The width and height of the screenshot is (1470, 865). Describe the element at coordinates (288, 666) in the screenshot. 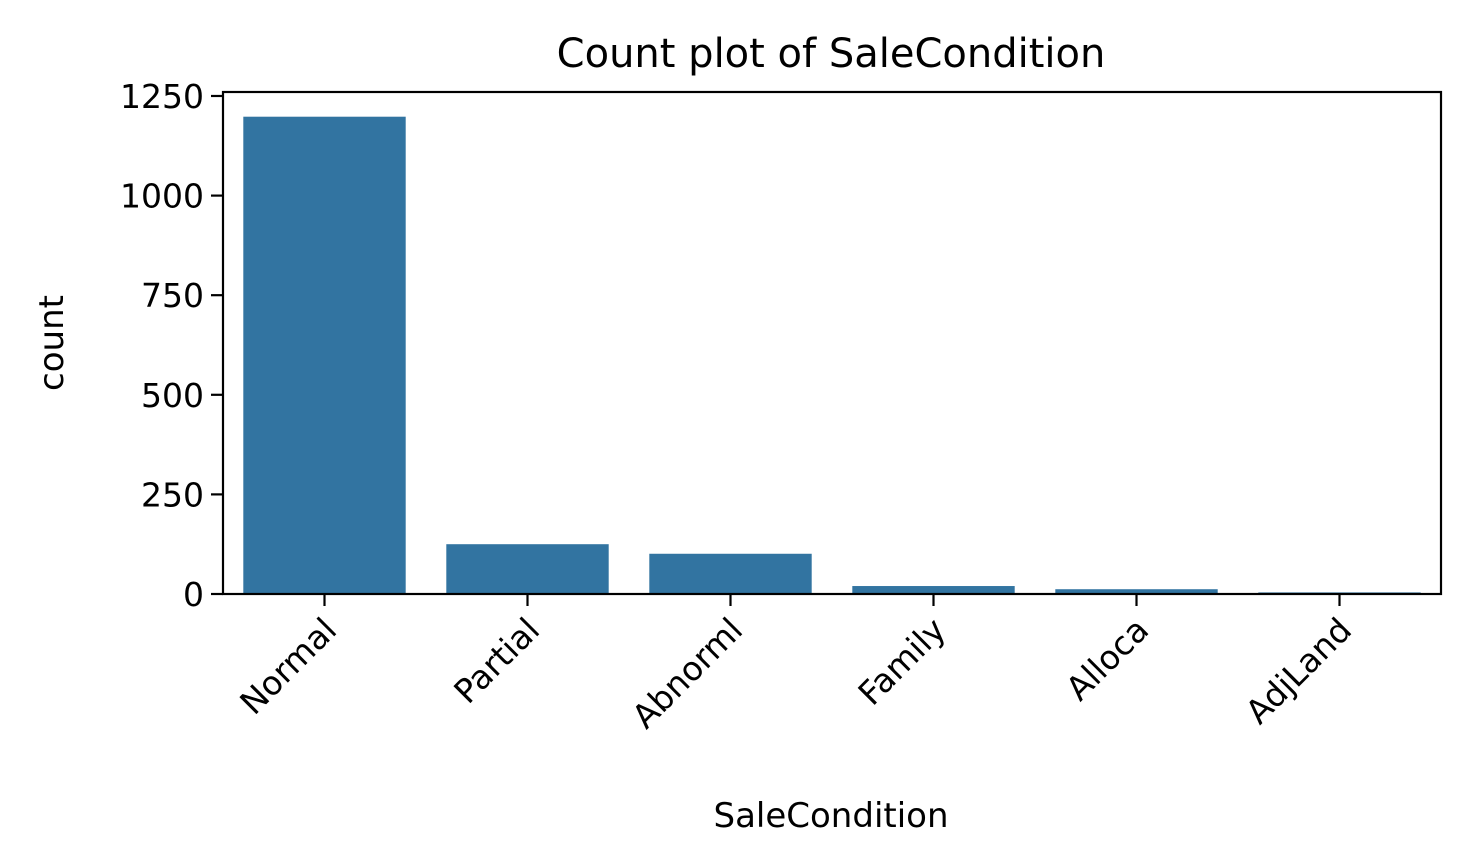

I see `x-tick-label-normal: Normal` at that location.